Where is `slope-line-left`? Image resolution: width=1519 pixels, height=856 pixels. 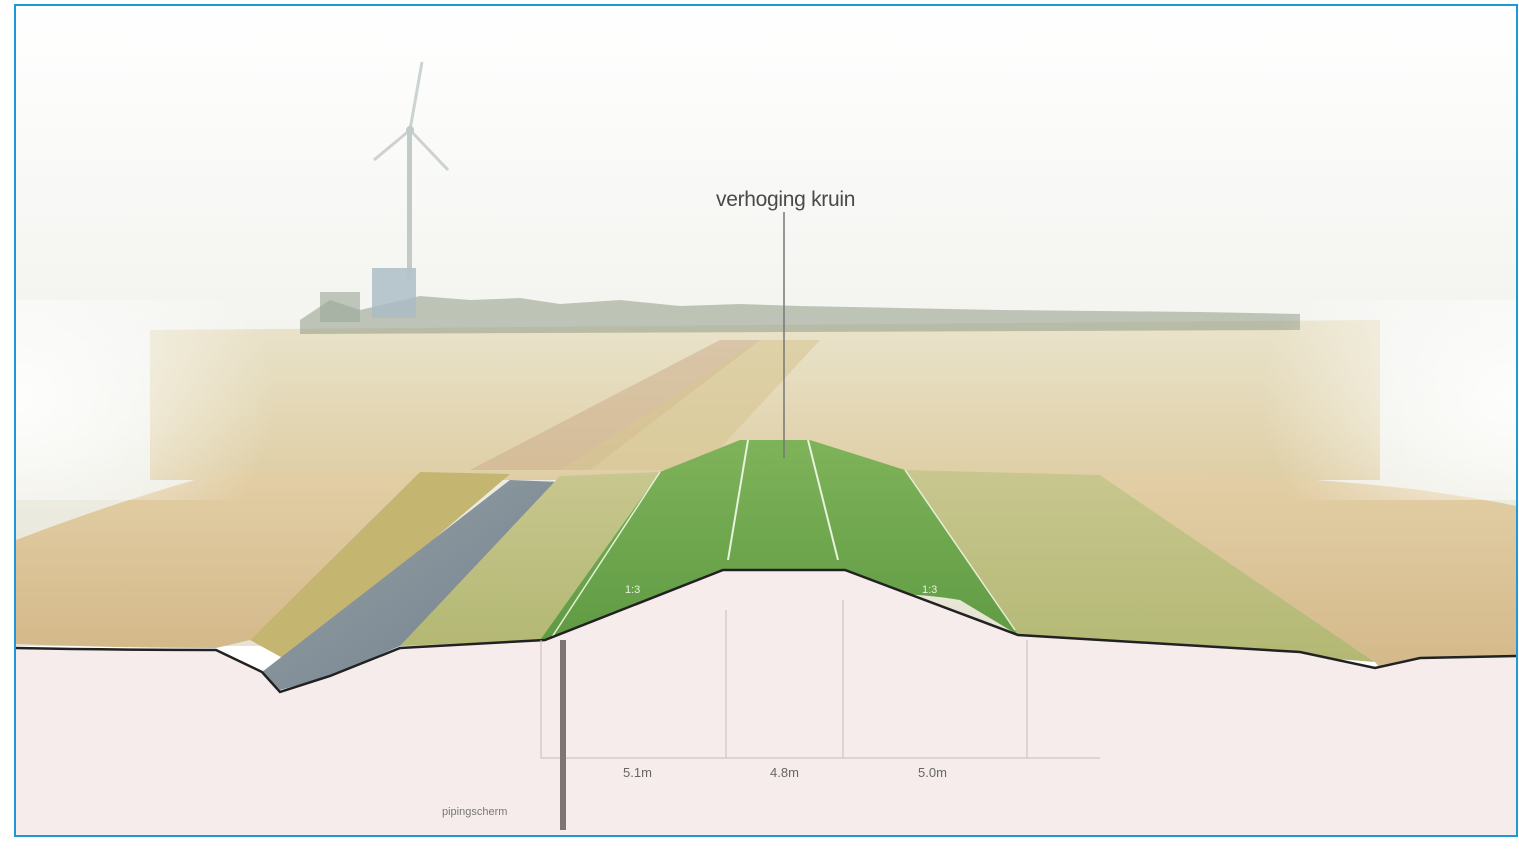
slope-line-left is located at coordinates (605, 556).